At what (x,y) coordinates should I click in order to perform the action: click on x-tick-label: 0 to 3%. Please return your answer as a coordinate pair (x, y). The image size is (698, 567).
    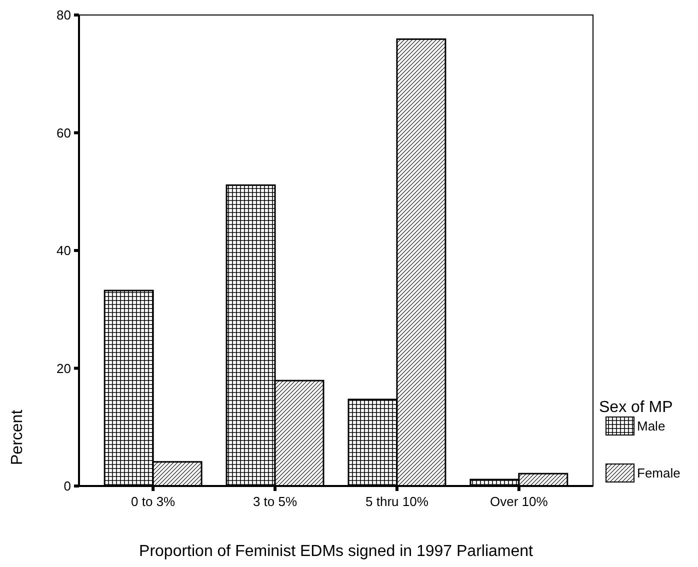
    Looking at the image, I should click on (153, 501).